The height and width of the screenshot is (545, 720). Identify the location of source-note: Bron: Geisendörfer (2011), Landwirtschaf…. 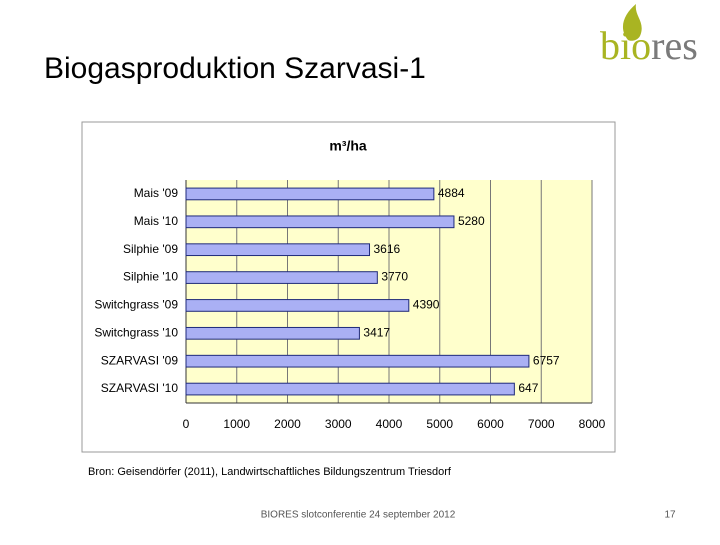
(270, 472).